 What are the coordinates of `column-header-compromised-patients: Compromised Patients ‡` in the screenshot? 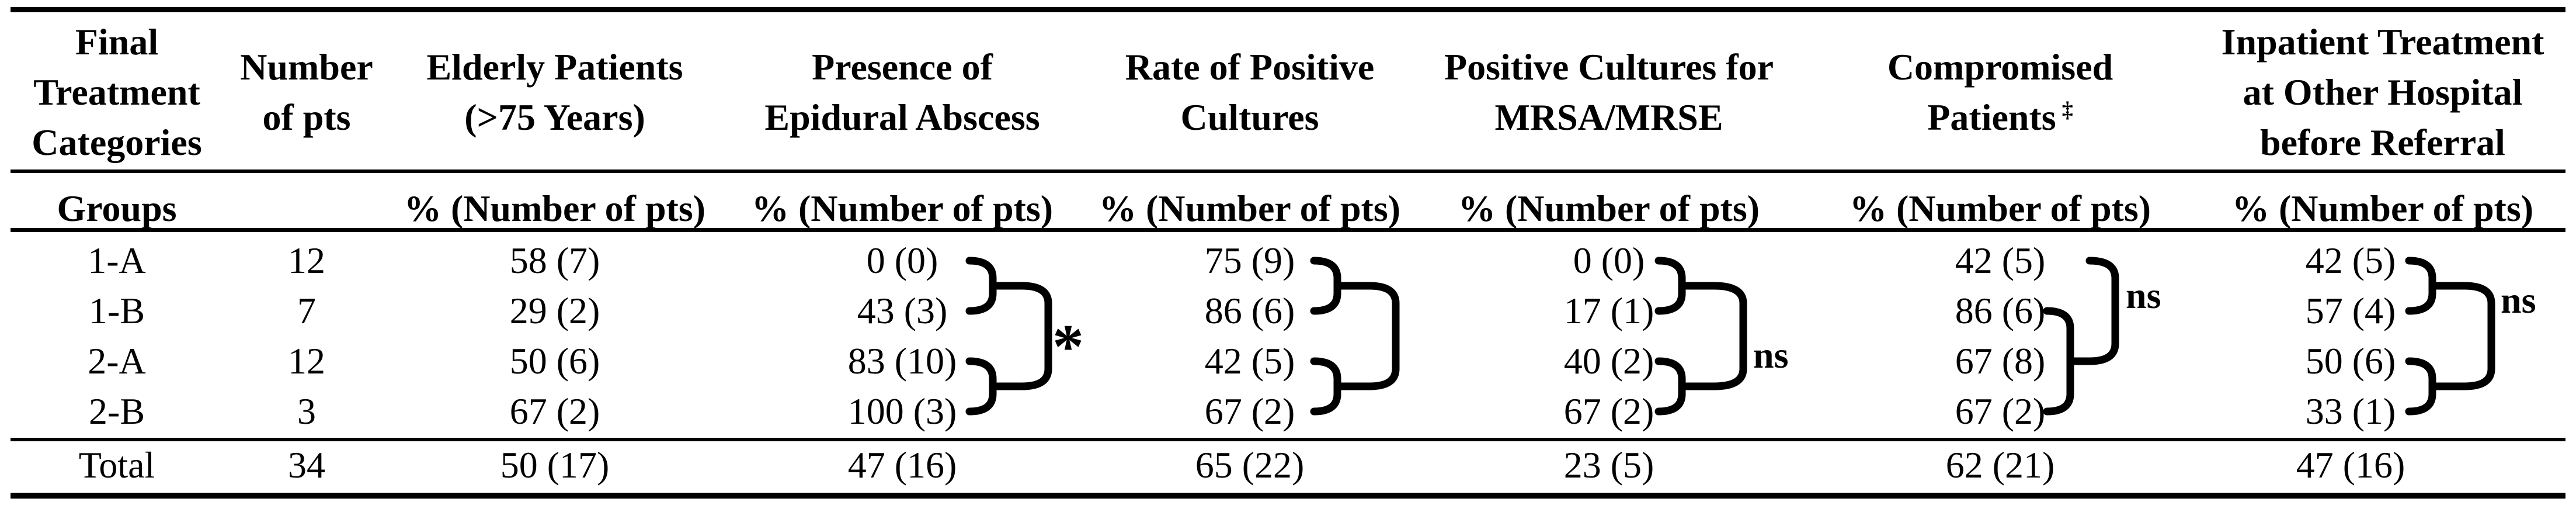 It's located at (2001, 92).